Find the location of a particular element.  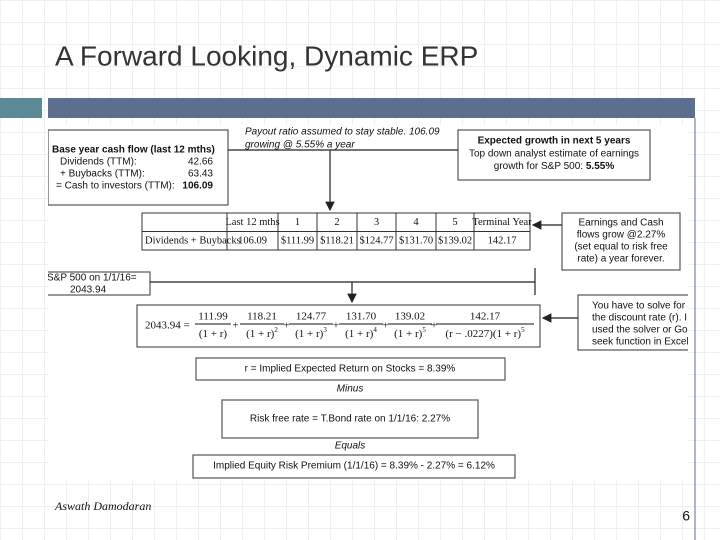

terminal-box is located at coordinates (621, 241).